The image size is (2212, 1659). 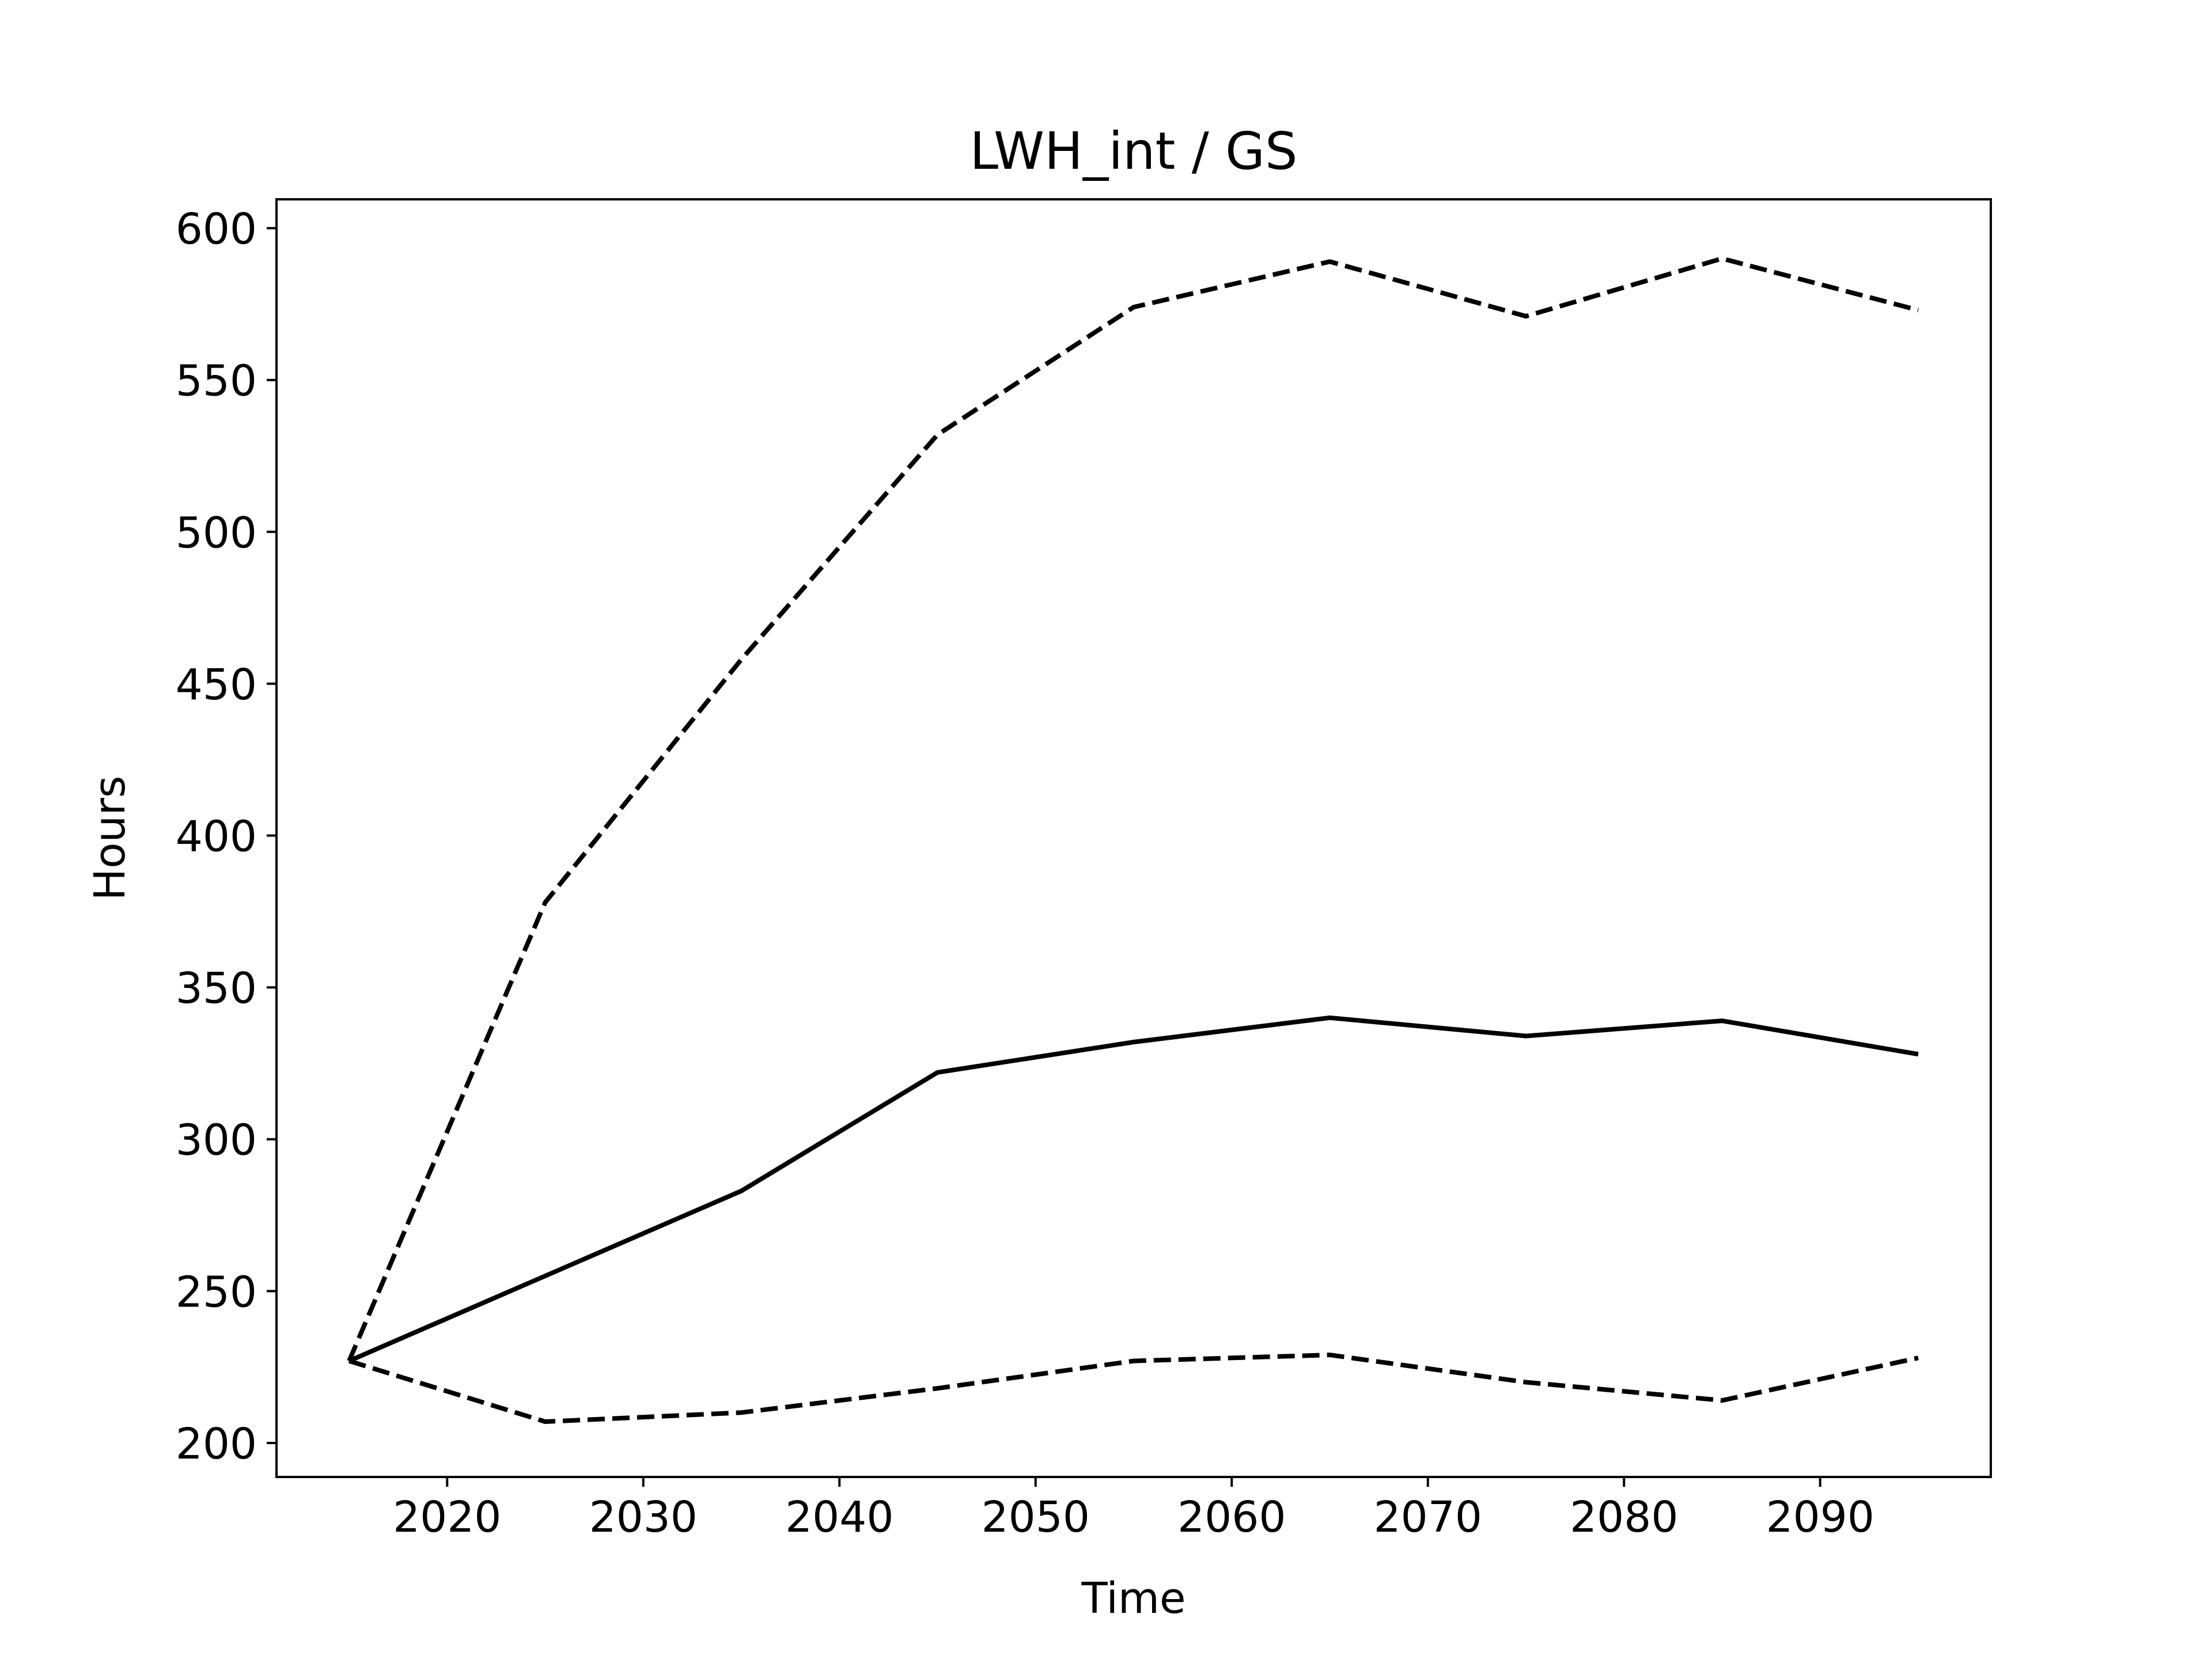 What do you see at coordinates (216, 1444) in the screenshot?
I see `y-tick-label: 200` at bounding box center [216, 1444].